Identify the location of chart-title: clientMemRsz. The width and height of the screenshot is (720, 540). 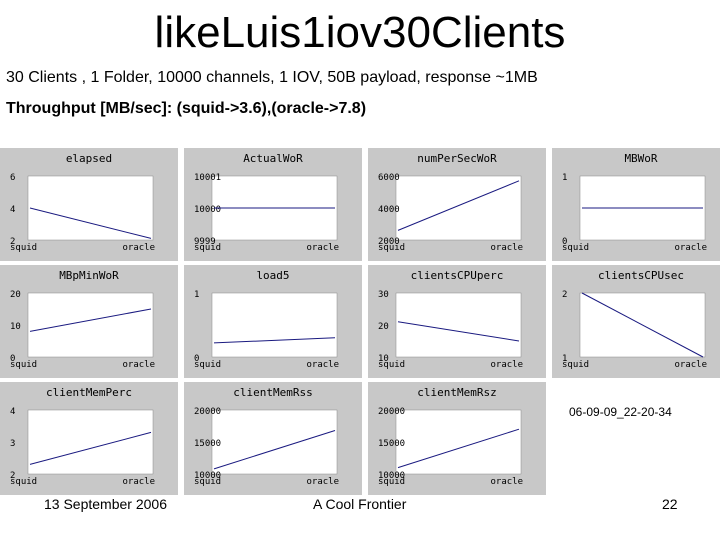
(456, 392).